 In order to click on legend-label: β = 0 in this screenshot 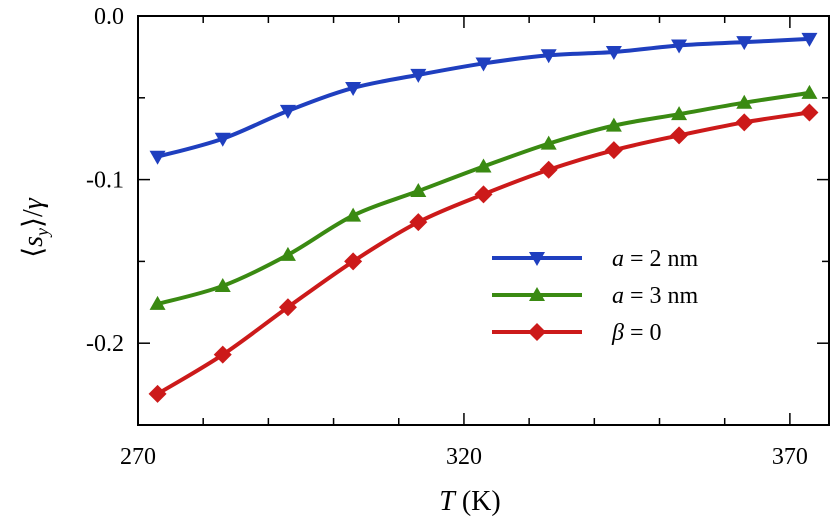, I will do `click(636, 333)`.